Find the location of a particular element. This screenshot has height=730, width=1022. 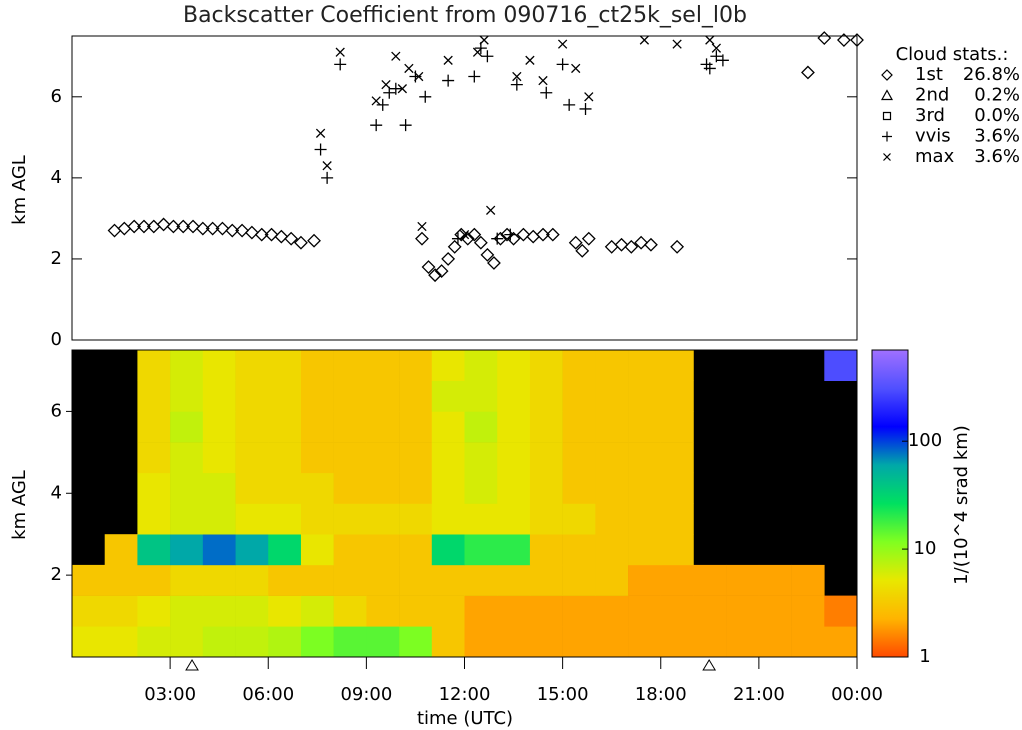

legend-label: 2nd is located at coordinates (932, 95).